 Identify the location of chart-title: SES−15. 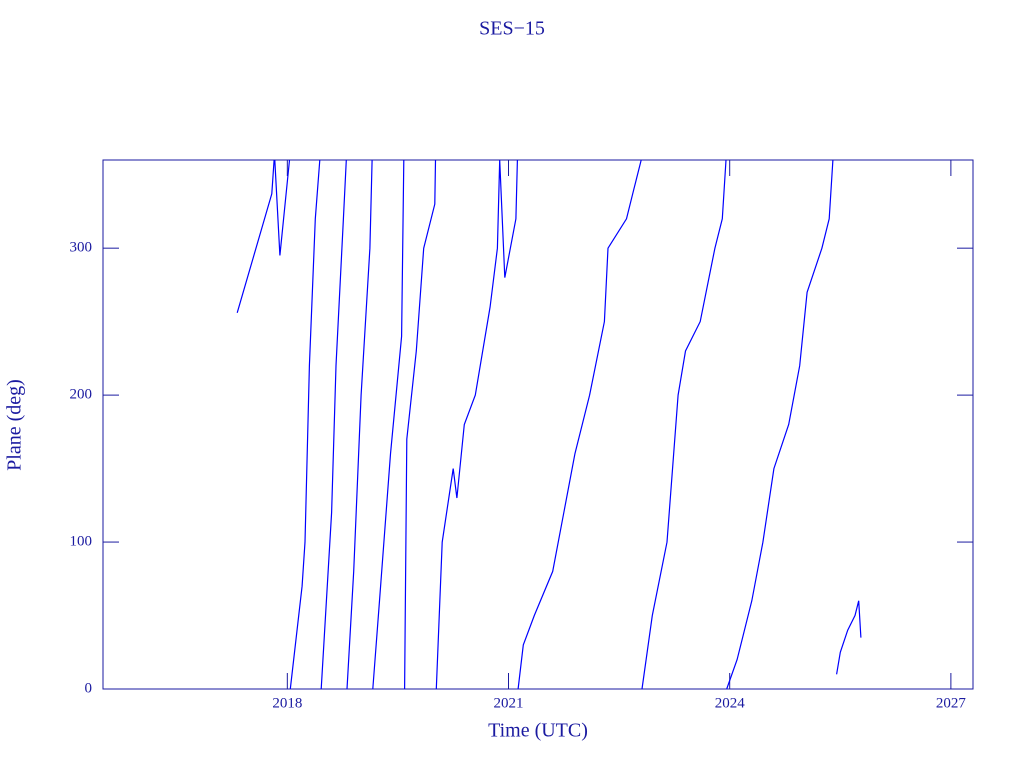
(512, 29).